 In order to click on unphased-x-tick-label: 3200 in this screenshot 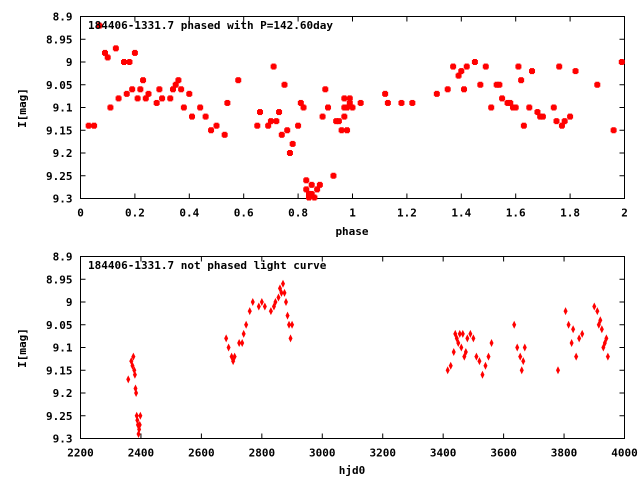, I will do `click(382, 453)`.